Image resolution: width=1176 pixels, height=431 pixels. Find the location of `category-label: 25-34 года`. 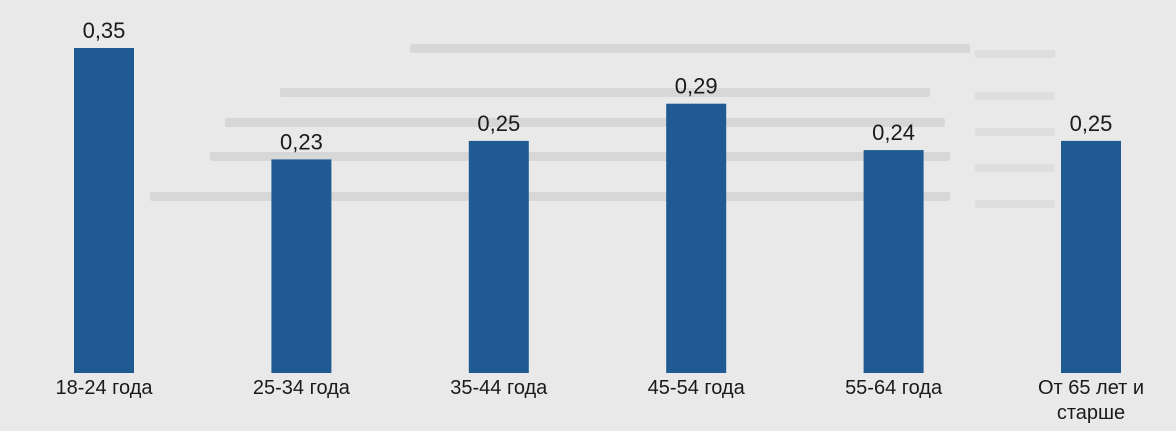

category-label: 25-34 года is located at coordinates (302, 388).